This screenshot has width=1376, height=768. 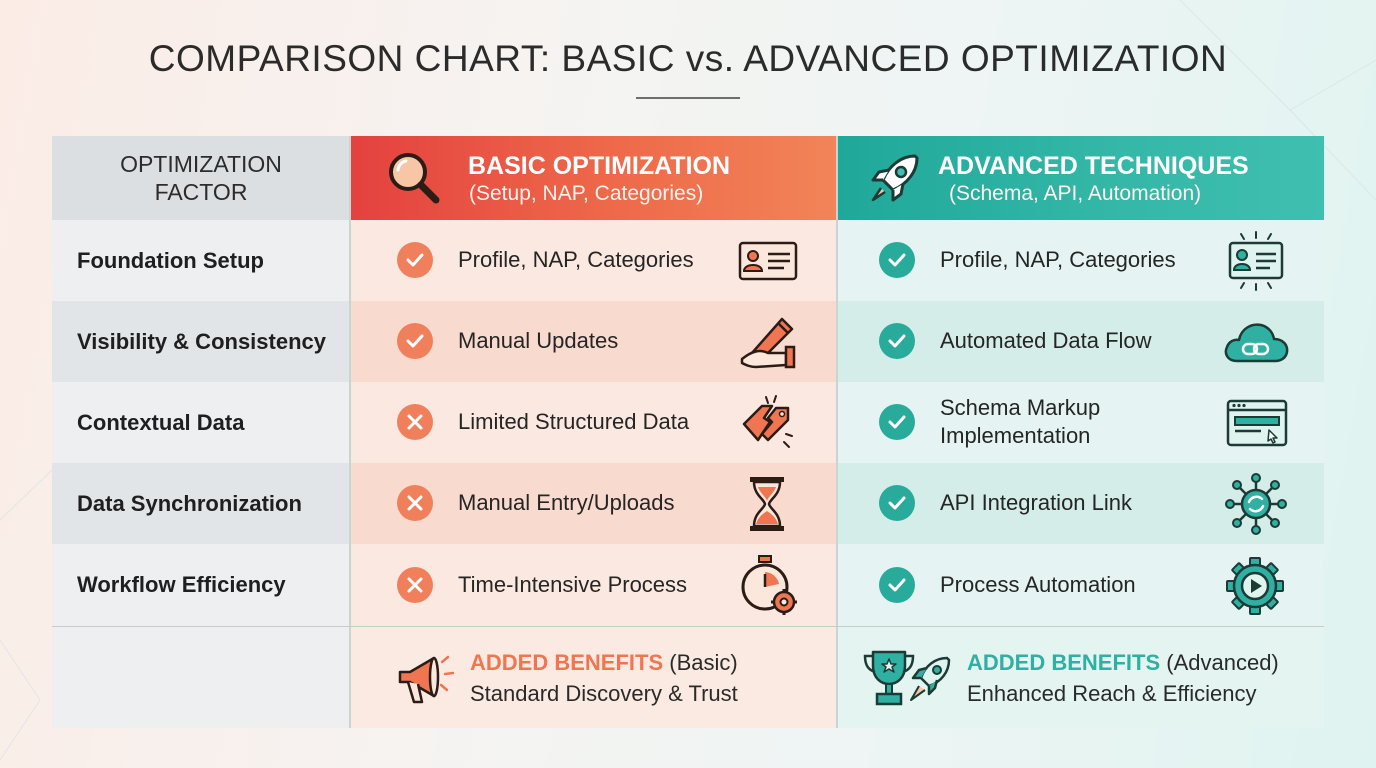 What do you see at coordinates (586, 193) in the screenshot?
I see `header-basic-subtitle: (Setup, NAP, Categories)` at bounding box center [586, 193].